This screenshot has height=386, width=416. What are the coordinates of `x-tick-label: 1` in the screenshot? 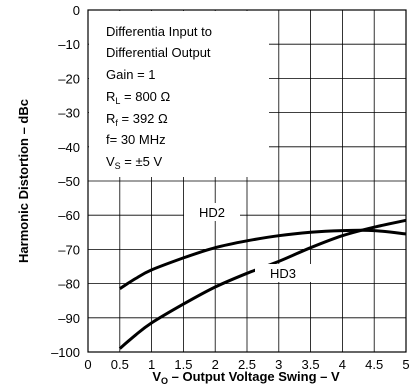 It's located at (151, 364).